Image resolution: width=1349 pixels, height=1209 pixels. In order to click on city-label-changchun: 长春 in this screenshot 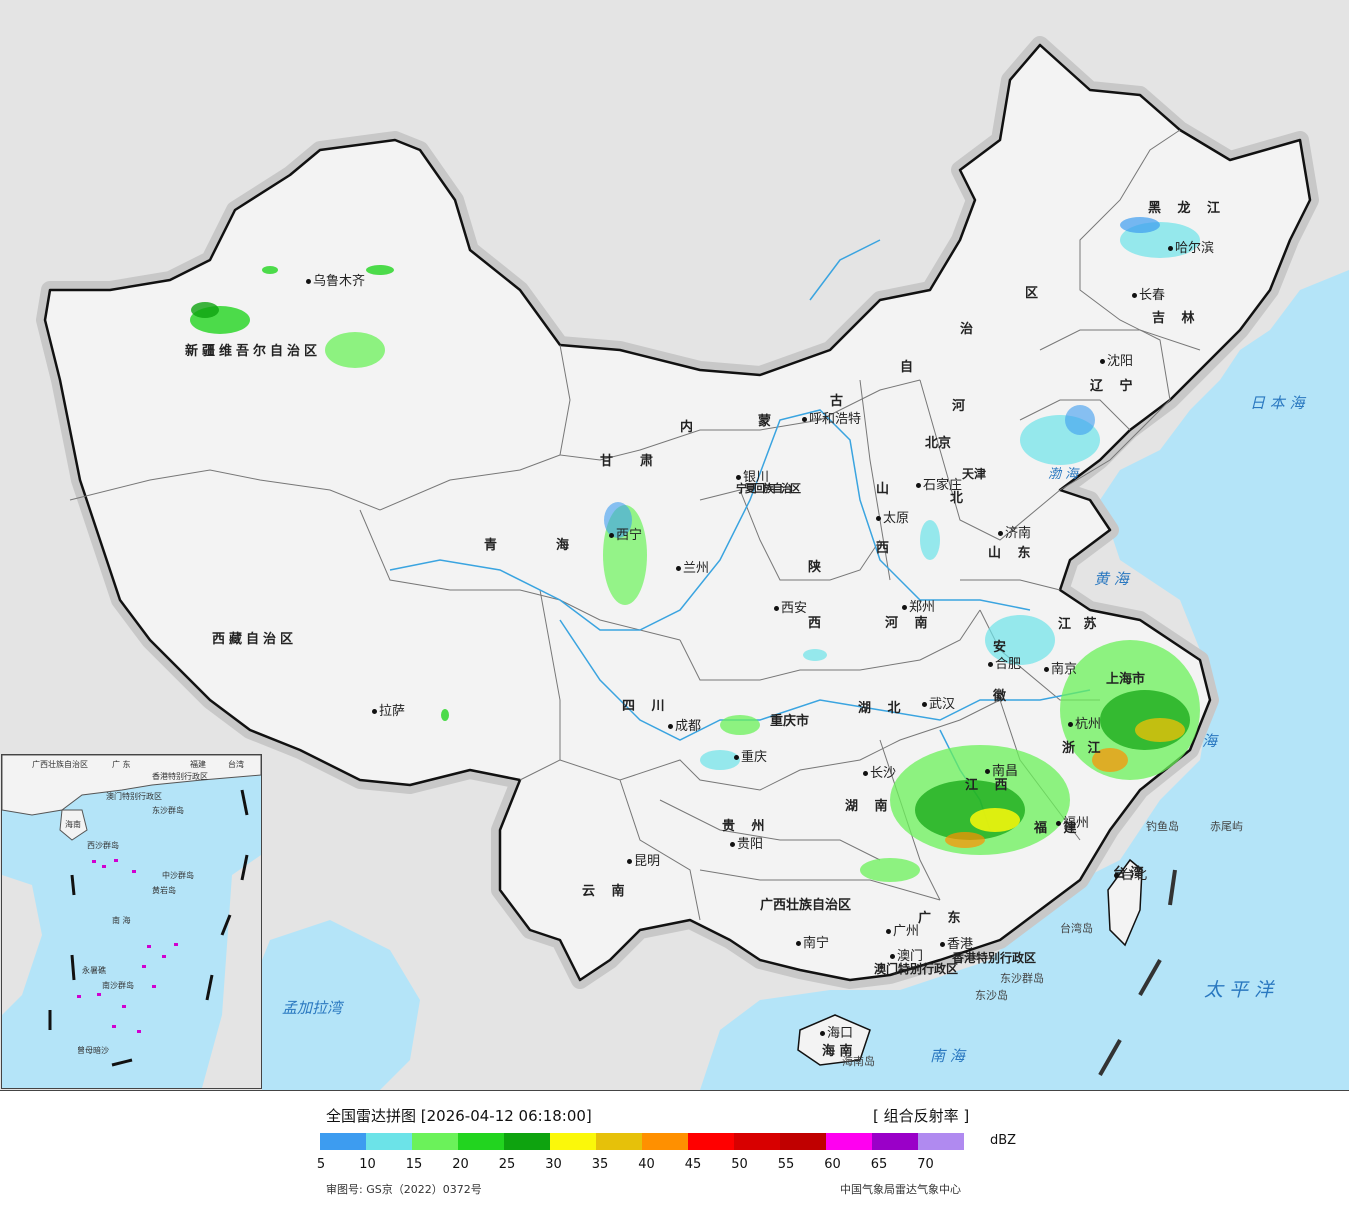, I will do `click(1148, 293)`.